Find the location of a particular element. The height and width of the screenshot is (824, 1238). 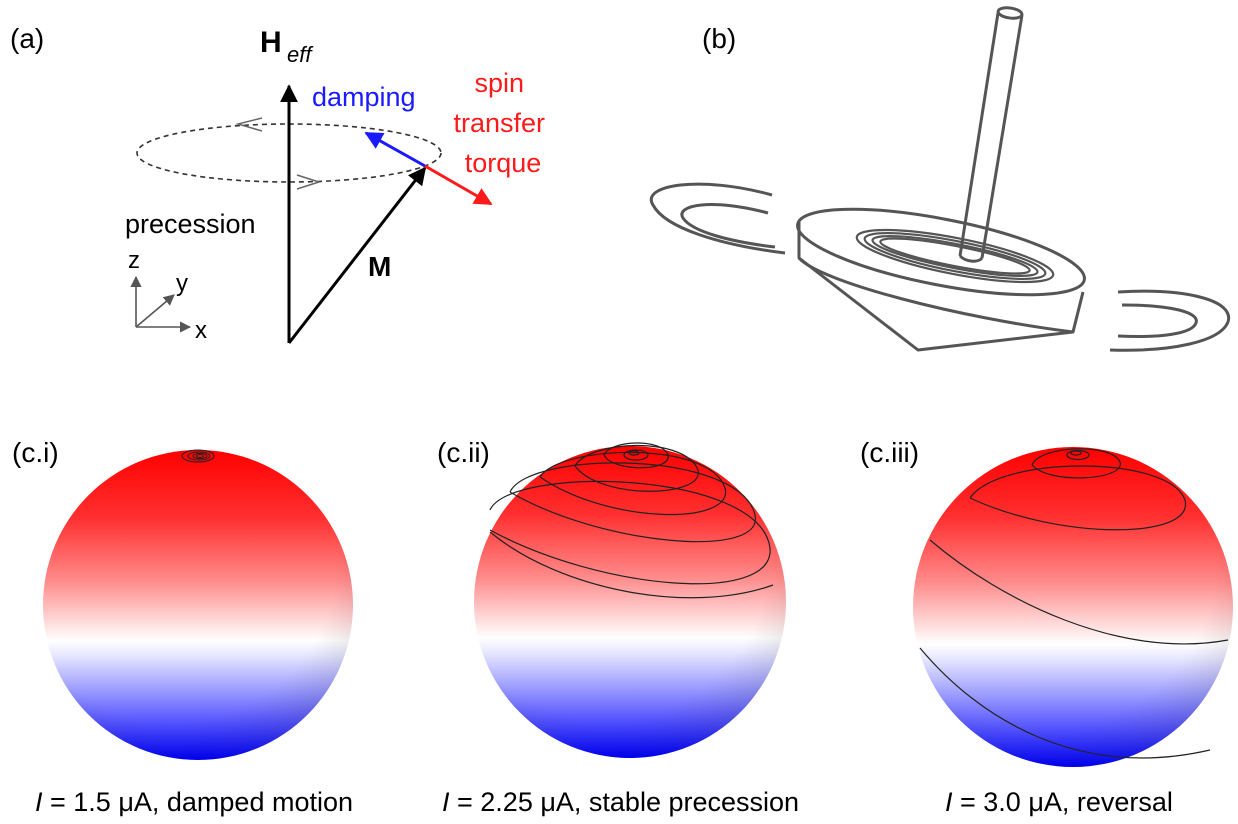

caption-c-i: I = 1.5 μA, damped motion is located at coordinates (194, 802).